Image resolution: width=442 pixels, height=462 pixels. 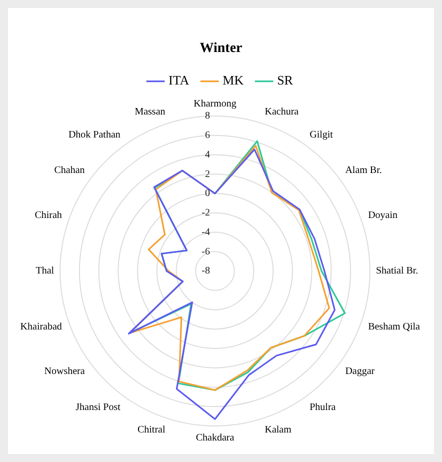 What do you see at coordinates (206, 252) in the screenshot?
I see `y-tick-label: -6` at bounding box center [206, 252].